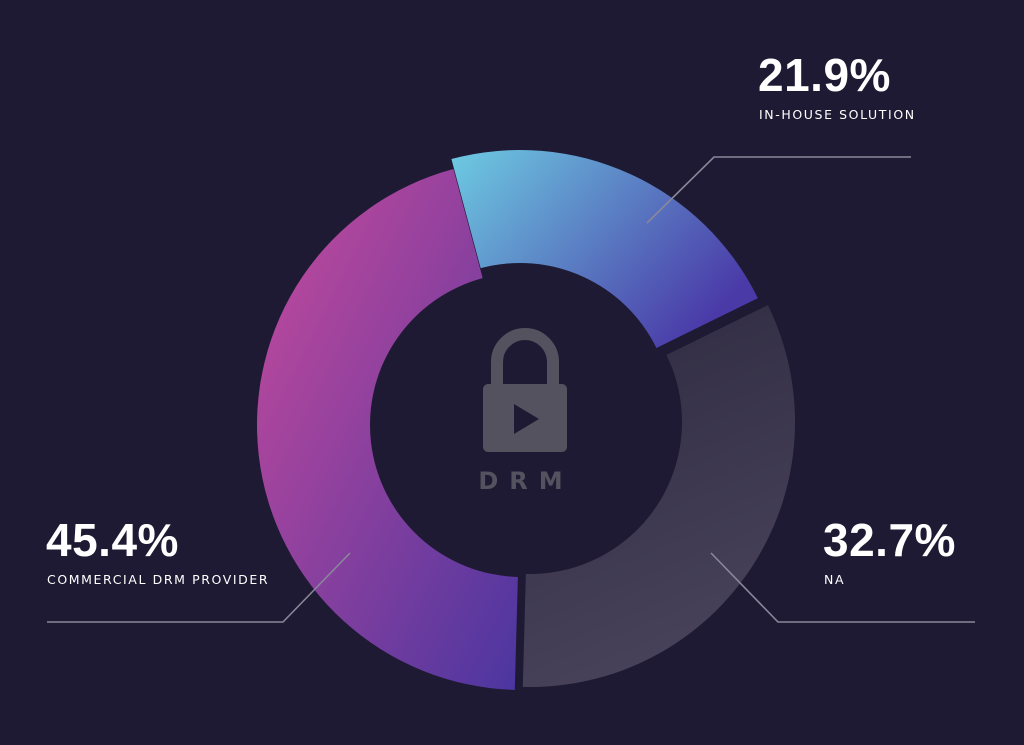  What do you see at coordinates (199, 587) in the screenshot?
I see `leader-commercial` at bounding box center [199, 587].